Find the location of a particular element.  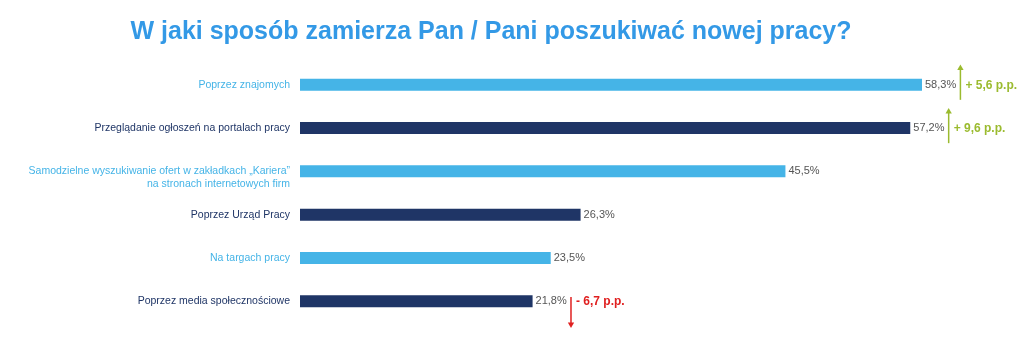

data-label: 21,8% is located at coordinates (551, 300).